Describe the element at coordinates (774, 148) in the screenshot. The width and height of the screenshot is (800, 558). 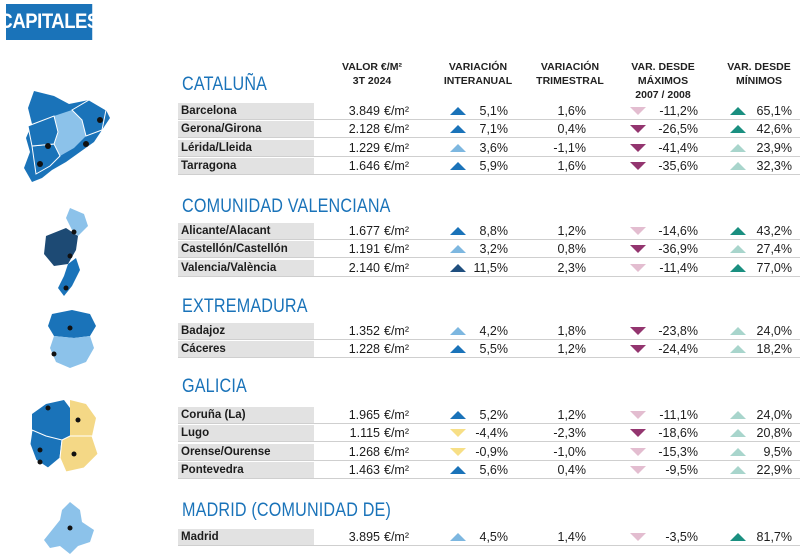
I see `minimos-value: 23,9%` at that location.